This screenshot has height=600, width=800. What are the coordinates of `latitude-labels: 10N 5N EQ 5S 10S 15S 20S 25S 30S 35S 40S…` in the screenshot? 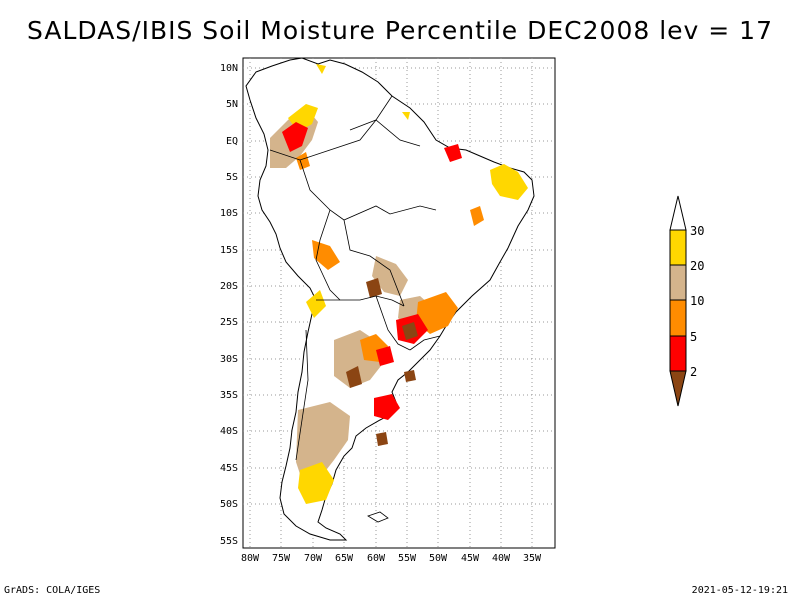 It's located at (229, 305).